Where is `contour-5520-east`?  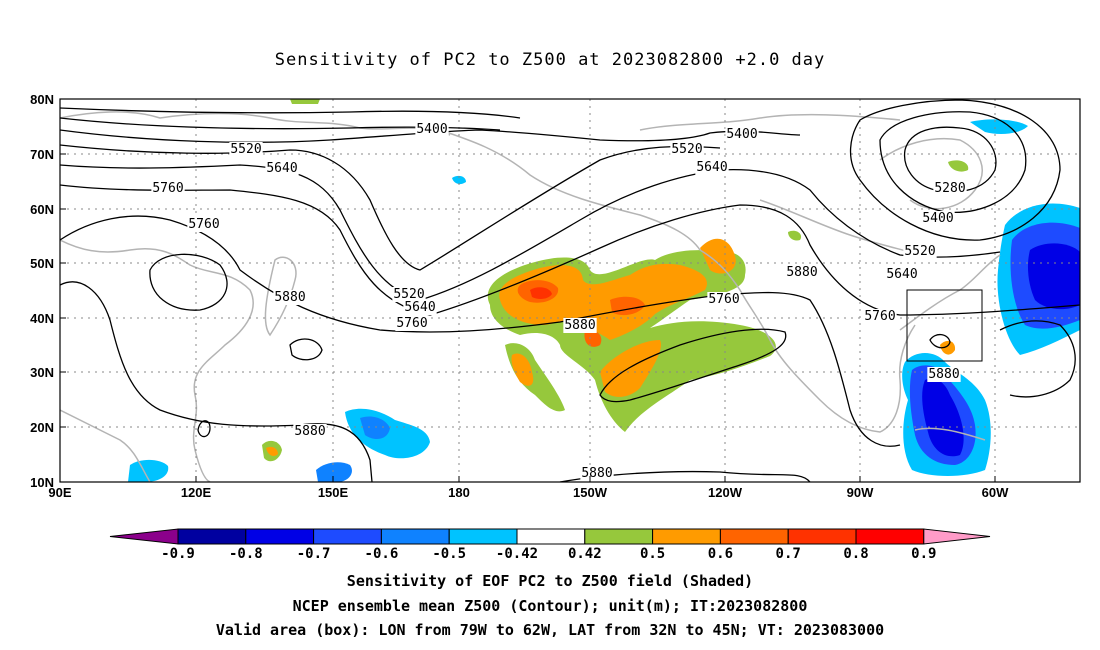 contour-5520-east is located at coordinates (955, 170).